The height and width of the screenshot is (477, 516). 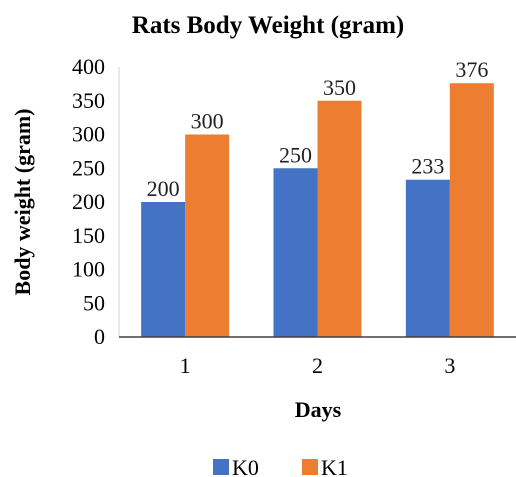 I want to click on y-tick-label: 300, so click(x=88, y=134).